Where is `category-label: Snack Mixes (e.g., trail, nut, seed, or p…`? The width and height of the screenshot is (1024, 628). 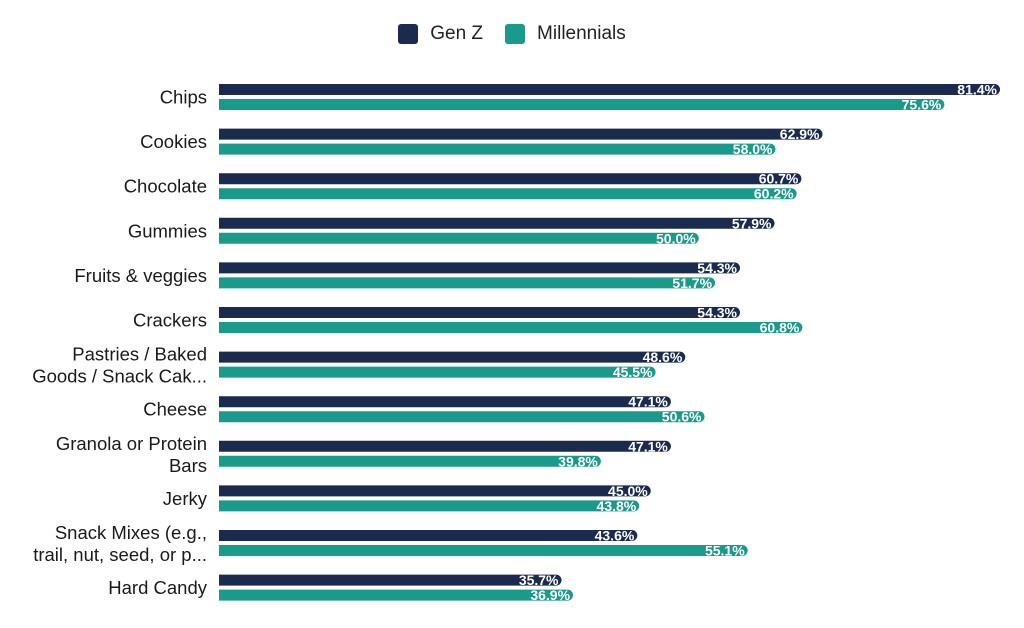 category-label: Snack Mixes (e.g., trail, nut, seed, or p… is located at coordinates (120, 543).